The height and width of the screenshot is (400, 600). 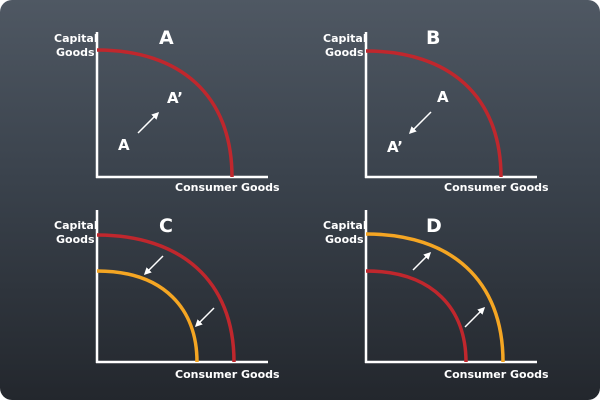 What do you see at coordinates (434, 226) in the screenshot?
I see `panel-letter: D` at bounding box center [434, 226].